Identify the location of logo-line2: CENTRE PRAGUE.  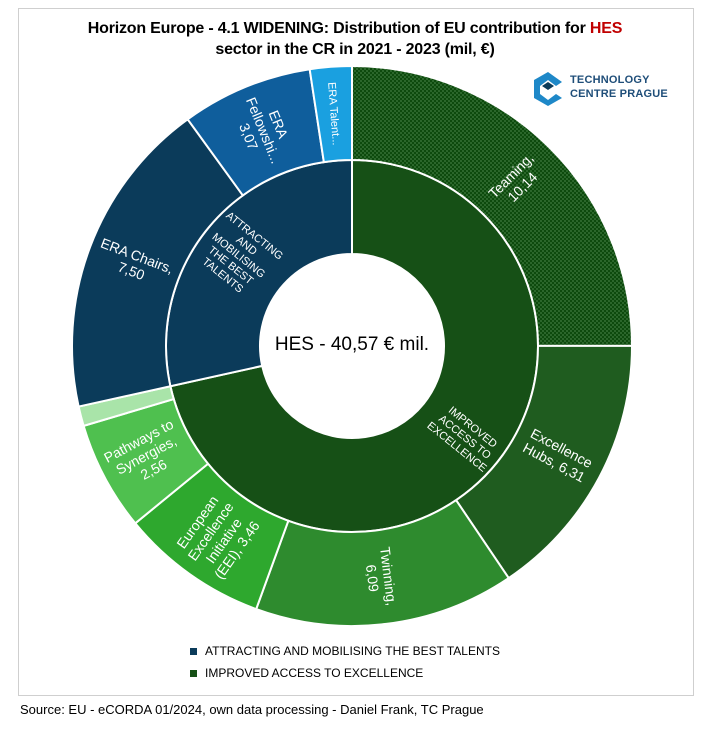
(619, 94).